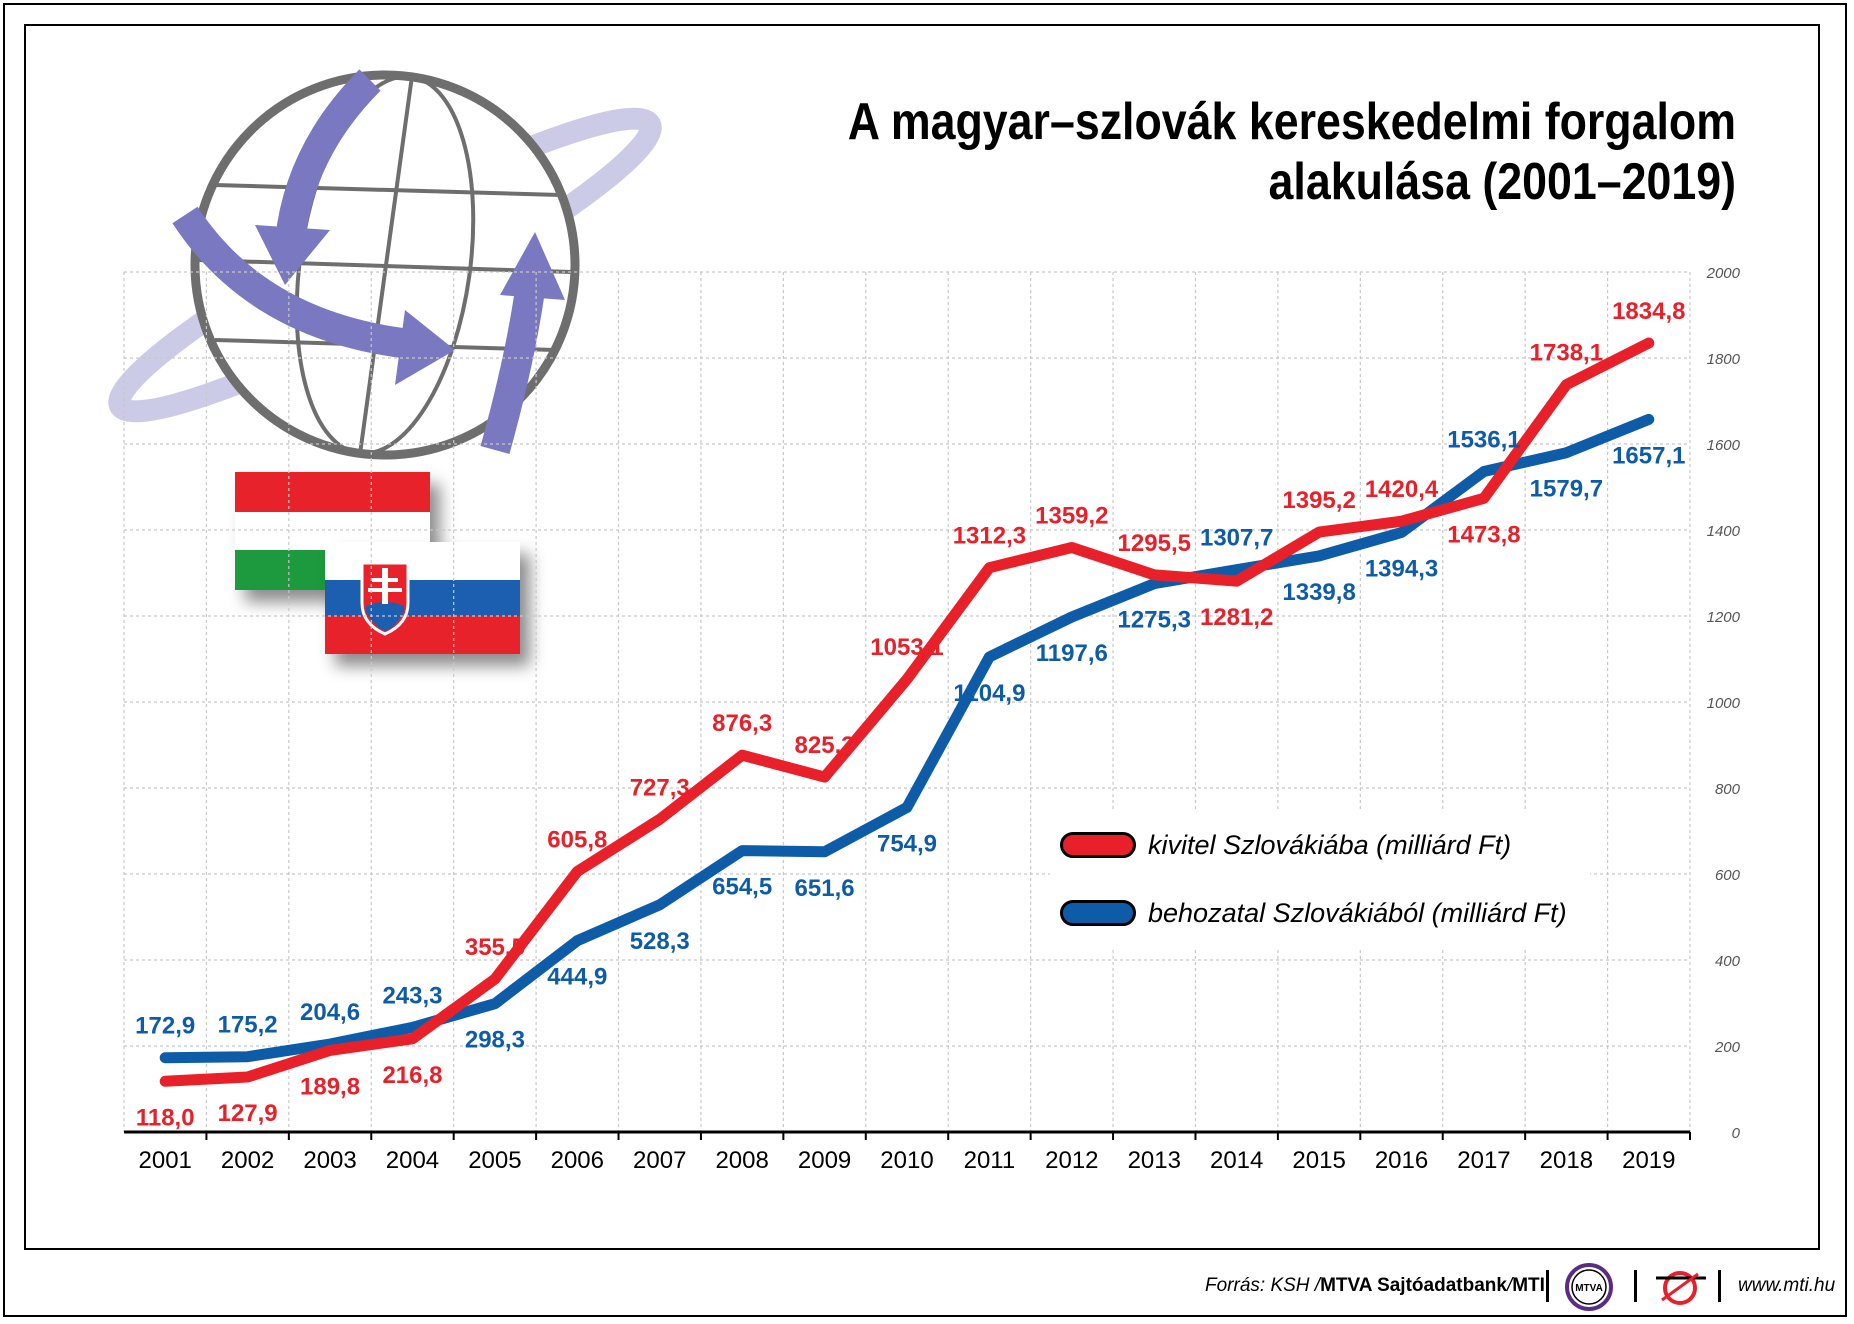 Image resolution: width=1854 pixels, height=1324 pixels. Describe the element at coordinates (412, 1075) in the screenshot. I see `label-export-2004: 216,8` at that location.